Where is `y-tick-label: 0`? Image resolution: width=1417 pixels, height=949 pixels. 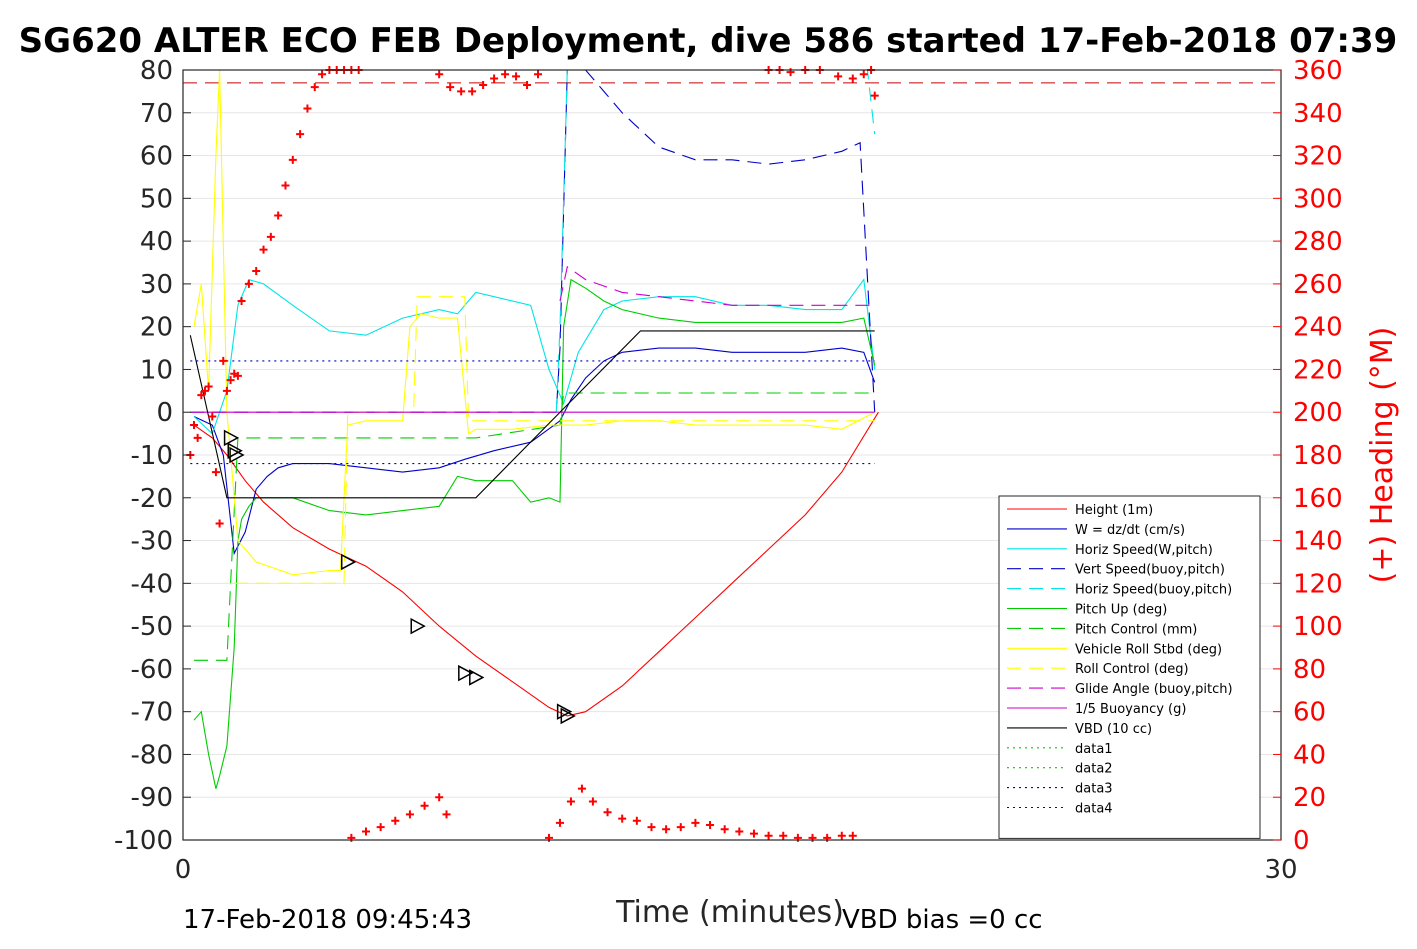 y-tick-label: 0 is located at coordinates (164, 413).